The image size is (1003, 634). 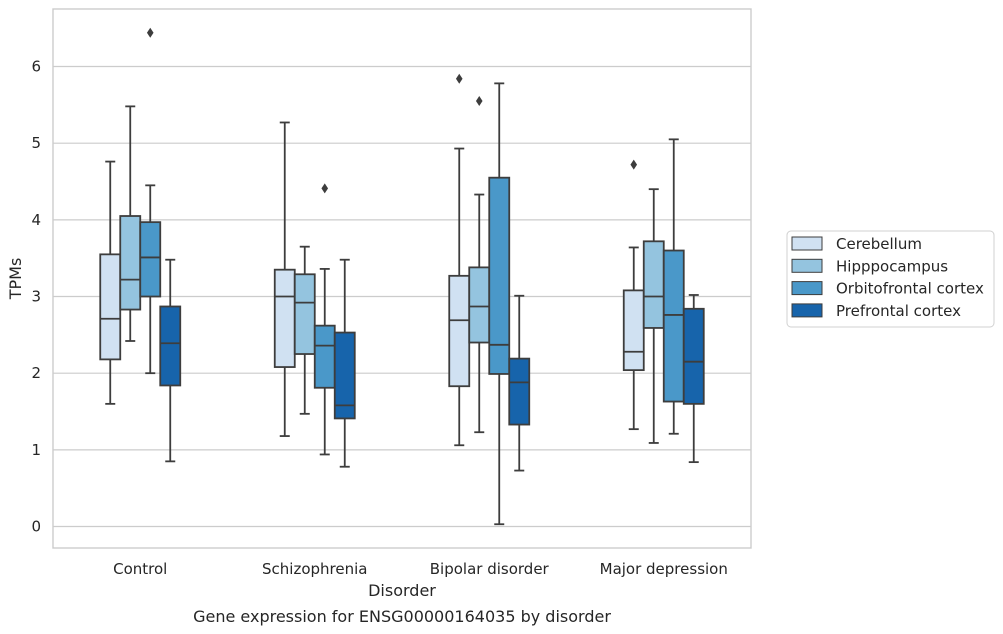 What do you see at coordinates (490, 569) in the screenshot?
I see `x-tick-label: Bipolar disorder` at bounding box center [490, 569].